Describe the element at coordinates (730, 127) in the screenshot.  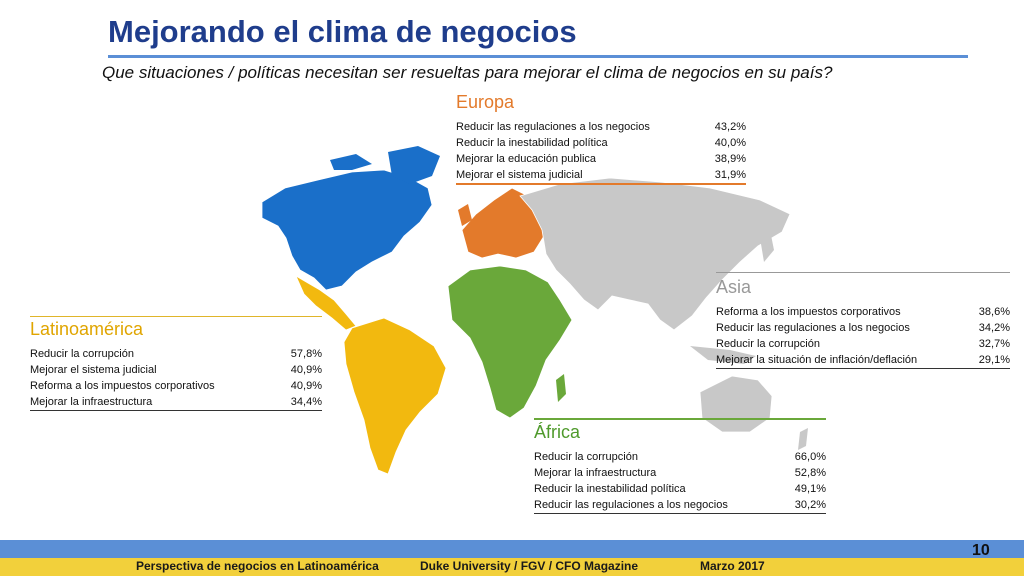
I see `row-value: 43,2%` at that location.